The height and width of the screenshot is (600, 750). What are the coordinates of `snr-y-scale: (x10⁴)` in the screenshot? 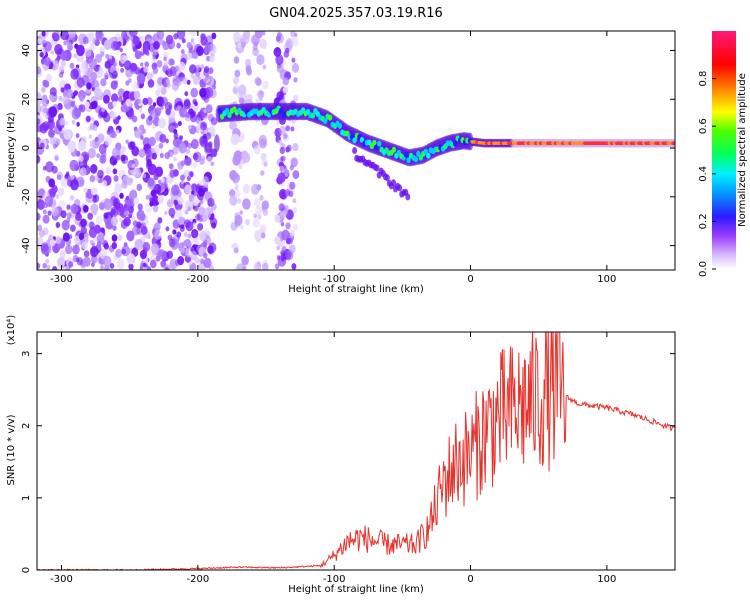 It's located at (11, 330).